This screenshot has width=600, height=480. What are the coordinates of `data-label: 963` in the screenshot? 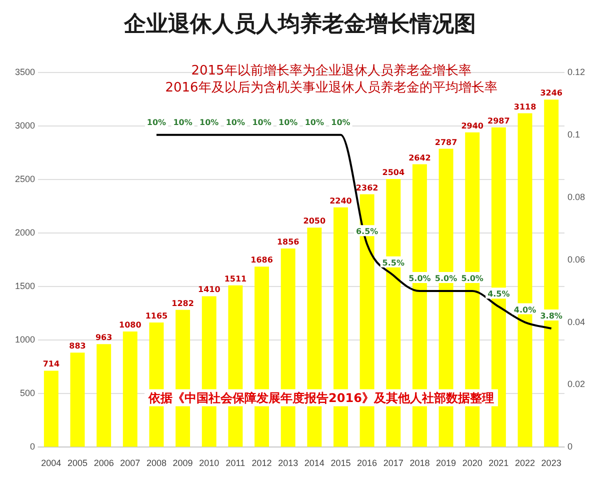 It's located at (103, 337).